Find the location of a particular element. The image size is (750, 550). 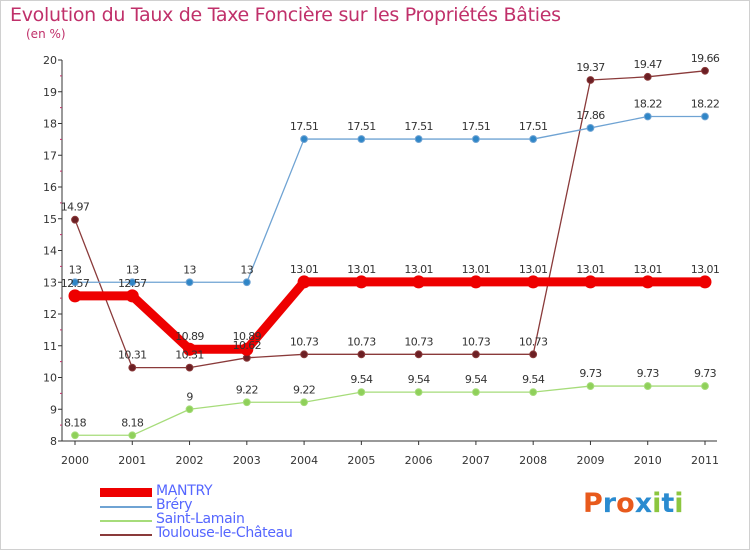

x-tick-label: 2004 is located at coordinates (304, 460).